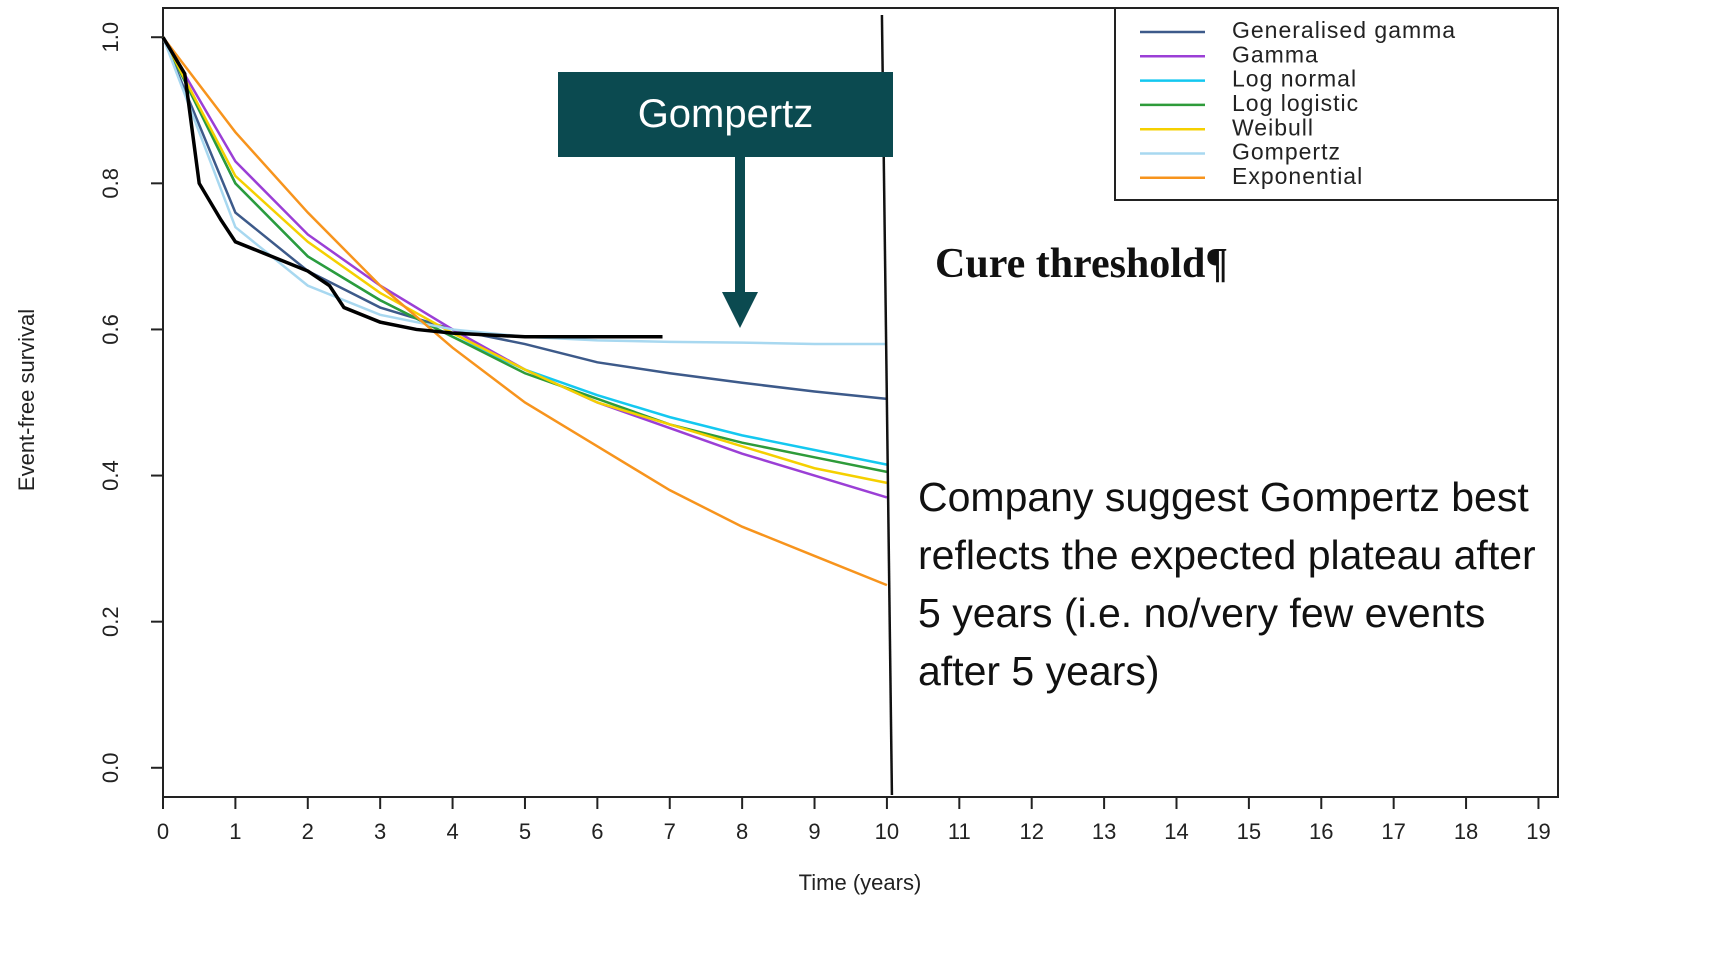 This screenshot has width=1710, height=976. Describe the element at coordinates (860, 882) in the screenshot. I see `x-axis-label: Time (years)` at that location.